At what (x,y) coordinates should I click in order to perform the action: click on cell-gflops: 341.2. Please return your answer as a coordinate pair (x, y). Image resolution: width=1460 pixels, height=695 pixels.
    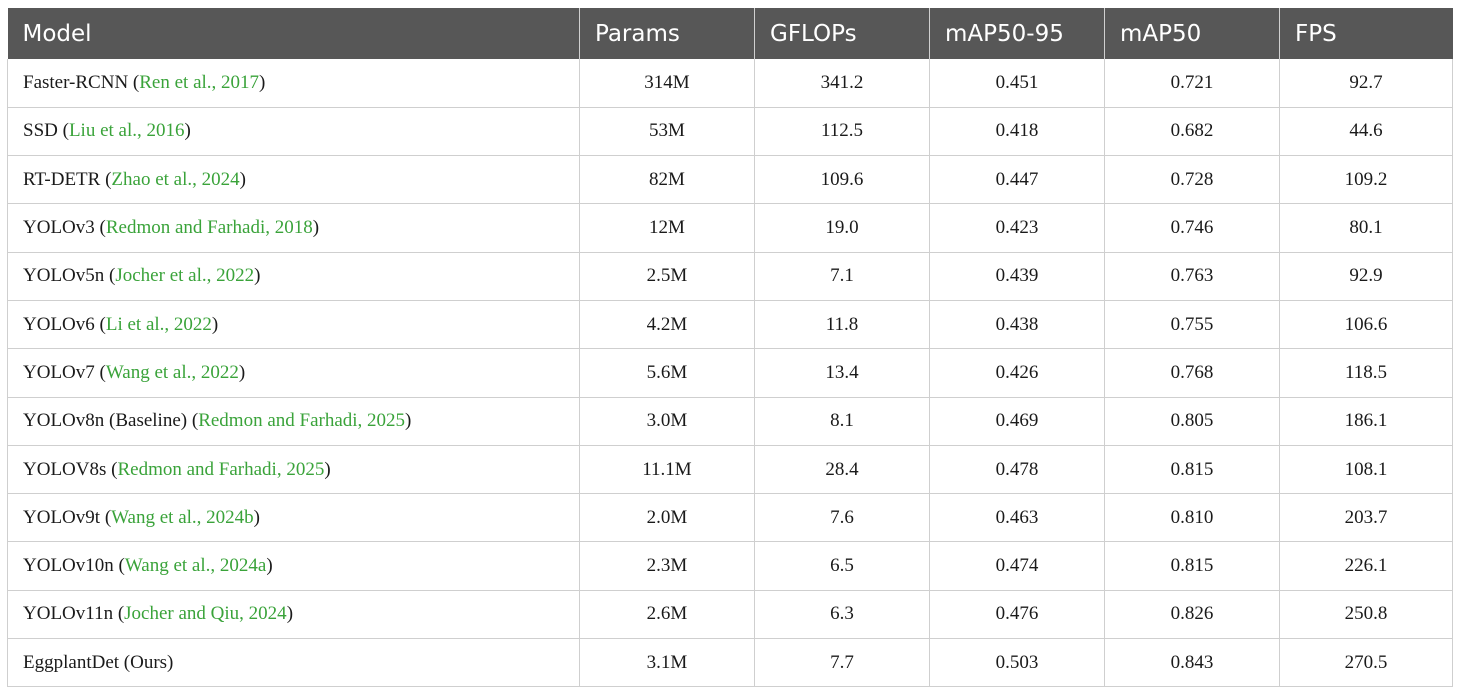
    Looking at the image, I should click on (842, 83).